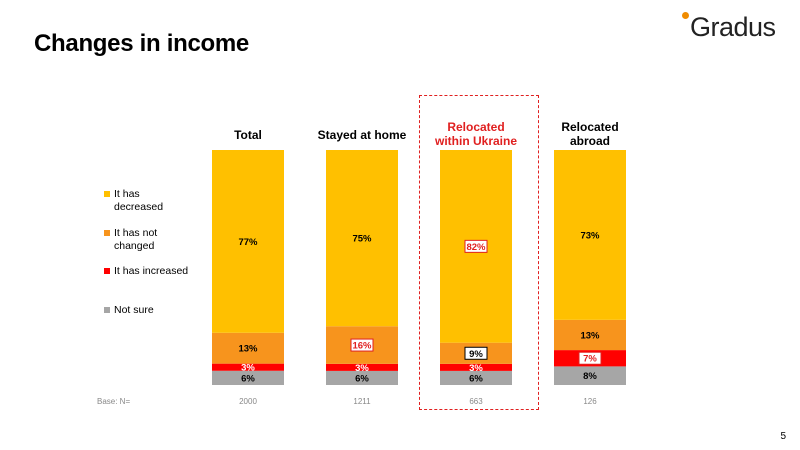  What do you see at coordinates (783, 436) in the screenshot?
I see `page-number: 5` at bounding box center [783, 436].